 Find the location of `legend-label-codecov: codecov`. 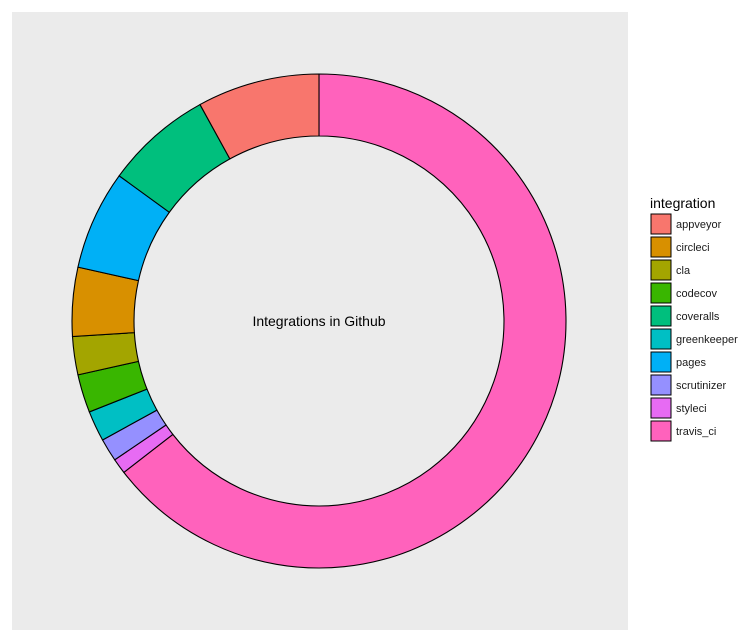

legend-label-codecov: codecov is located at coordinates (696, 294).